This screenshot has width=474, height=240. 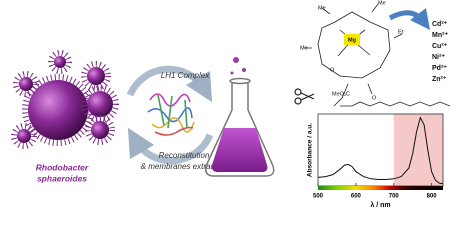 I want to click on bacteria, so click(x=65, y=99).